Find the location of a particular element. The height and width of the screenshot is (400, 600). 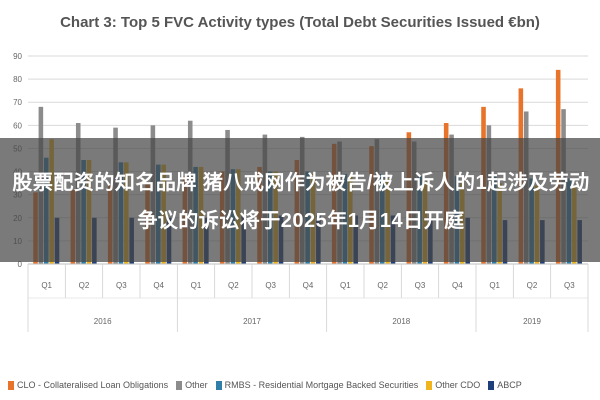

group-label: 2018 is located at coordinates (401, 321).